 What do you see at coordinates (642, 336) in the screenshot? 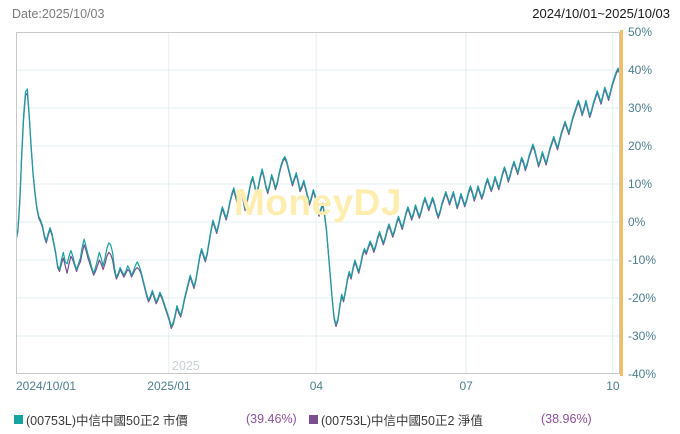
I see `y-axis-tick-label: -30%` at bounding box center [642, 336].